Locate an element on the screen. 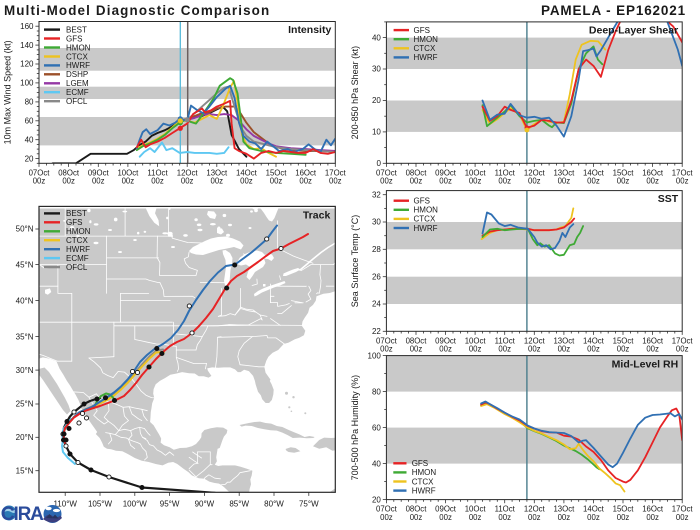 Image resolution: width=700 pixels, height=530 pixels. svg-text: 105°W is located at coordinates (100, 504).